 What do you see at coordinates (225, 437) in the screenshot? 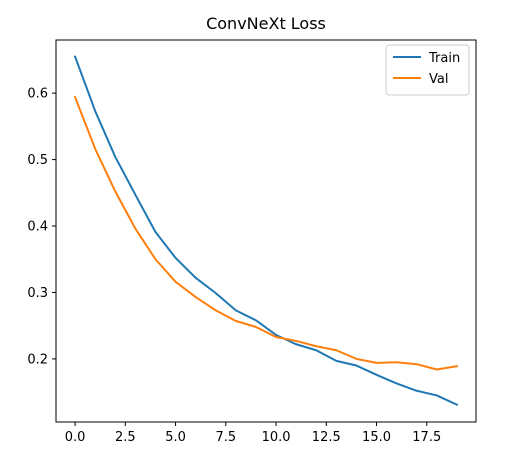
I see `x-tick-label: 7.5` at bounding box center [225, 437].